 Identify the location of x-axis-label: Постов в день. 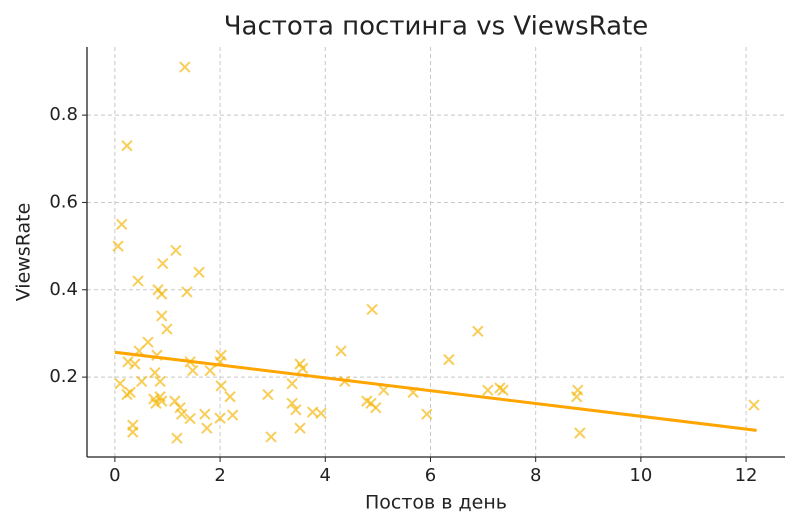
(436, 503).